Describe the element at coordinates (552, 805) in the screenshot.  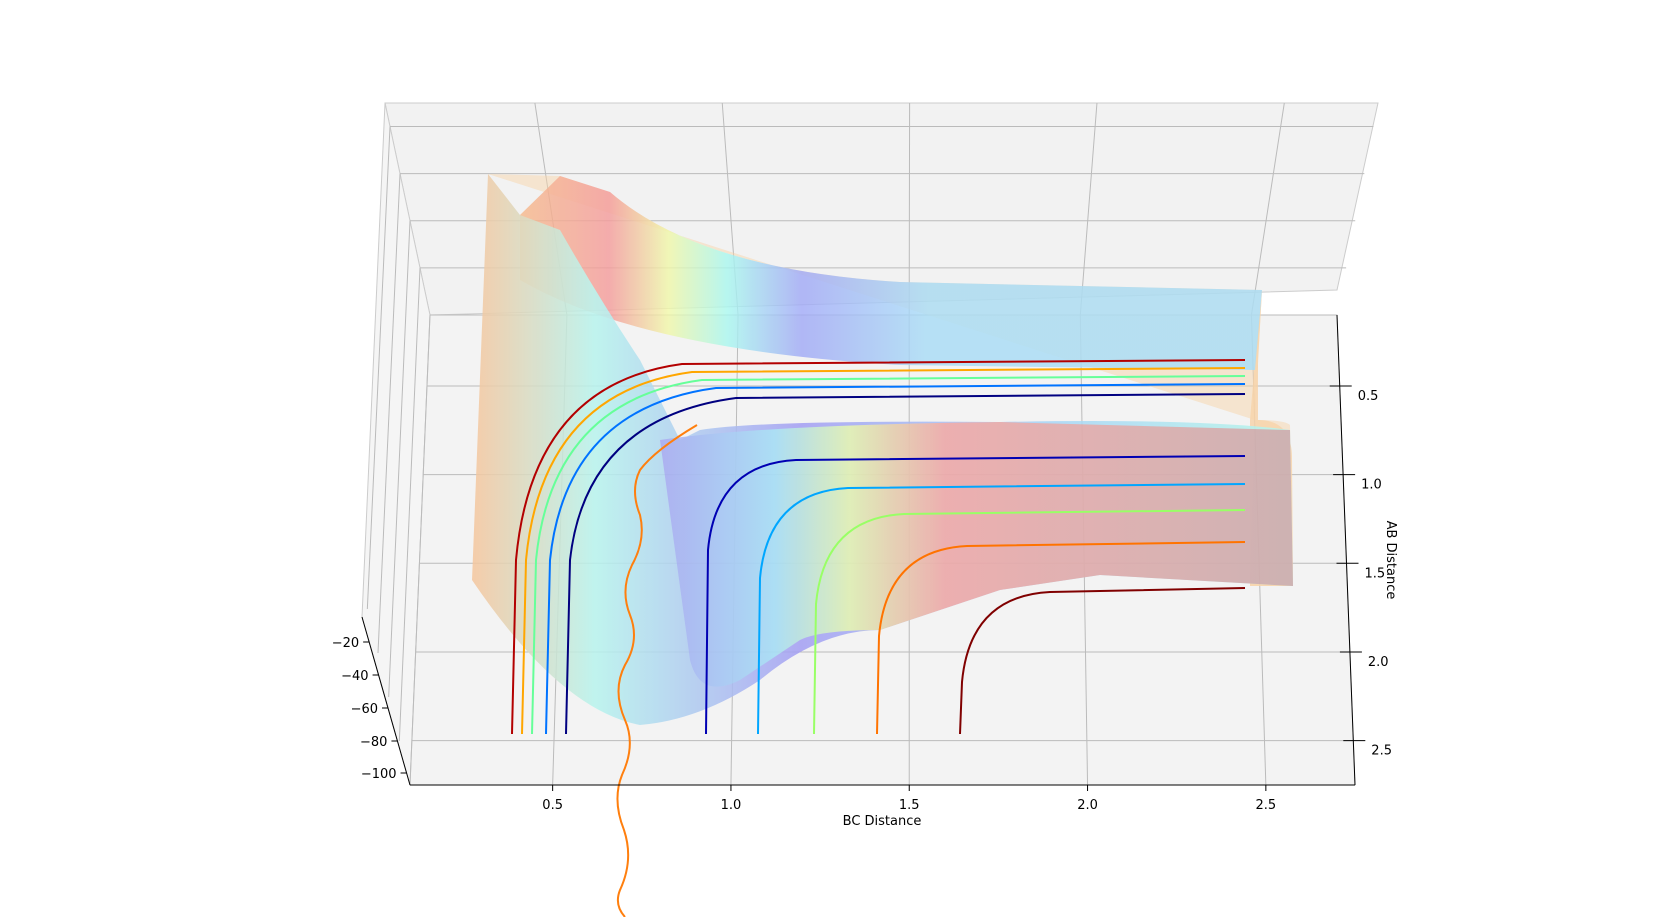
I see `x-tick-label: 0.5` at that location.